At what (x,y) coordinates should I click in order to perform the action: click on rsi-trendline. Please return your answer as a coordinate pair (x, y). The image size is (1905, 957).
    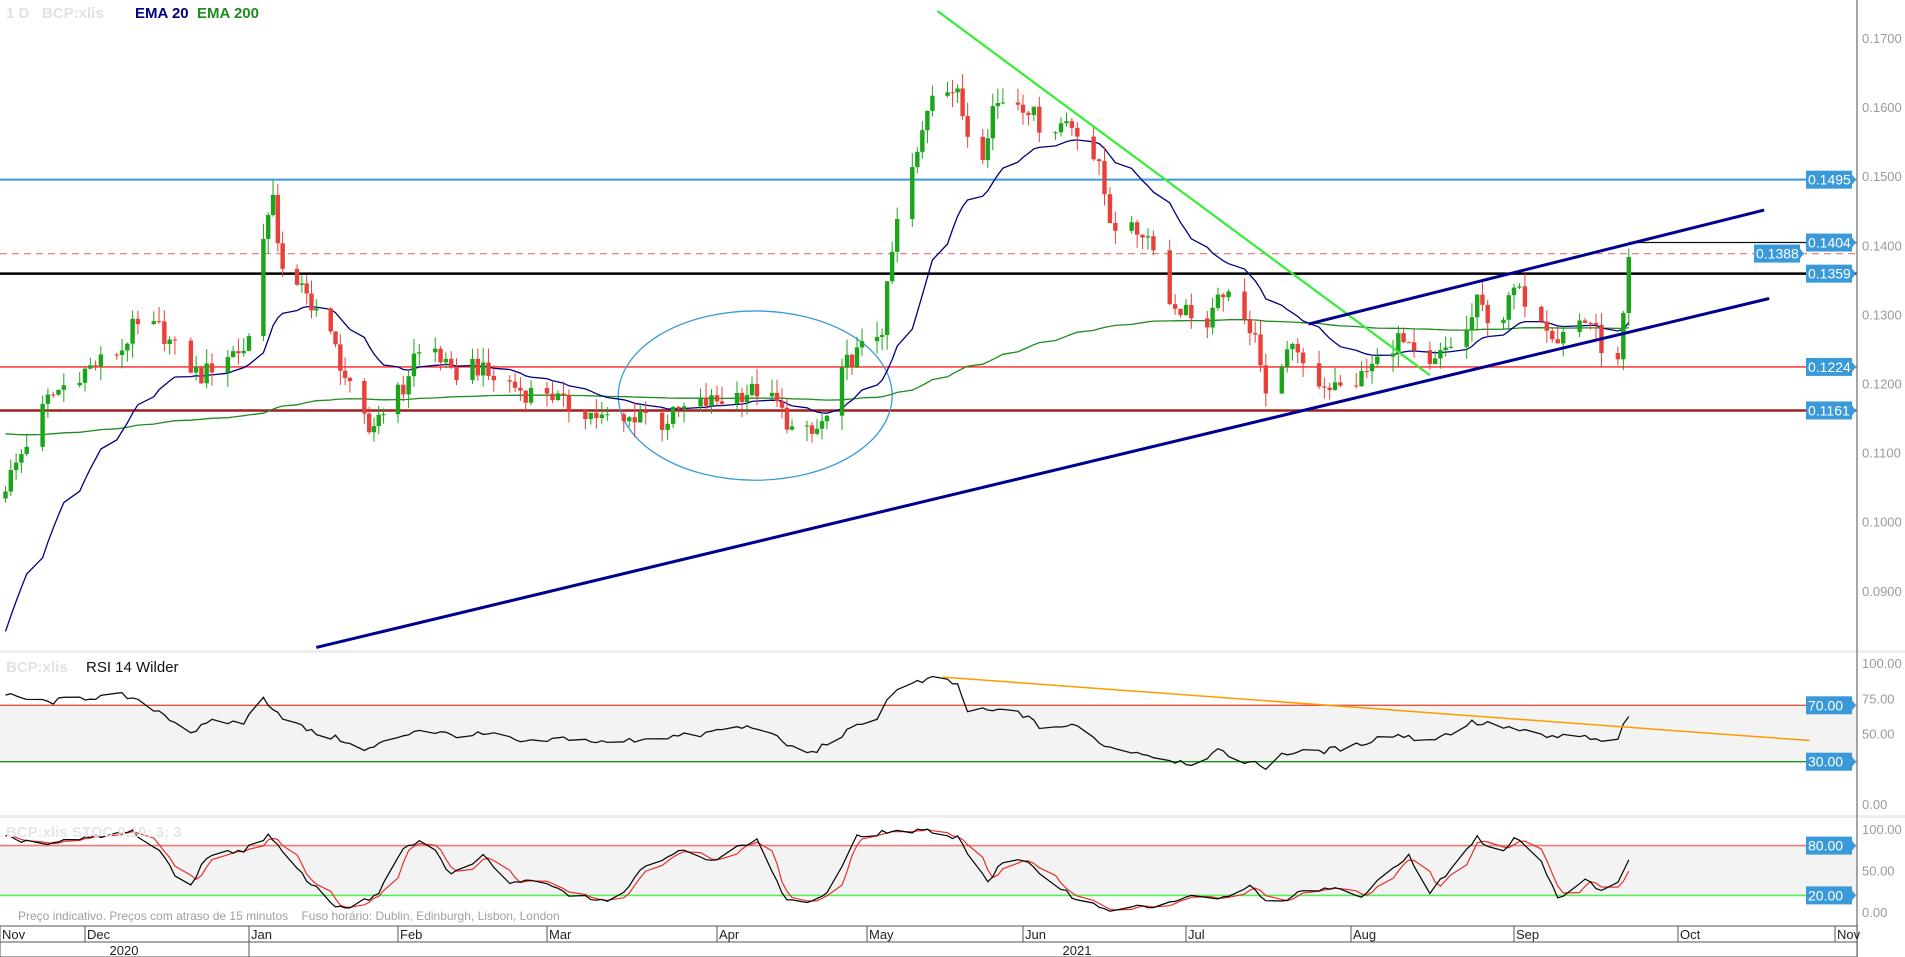
    Looking at the image, I should click on (1376, 709).